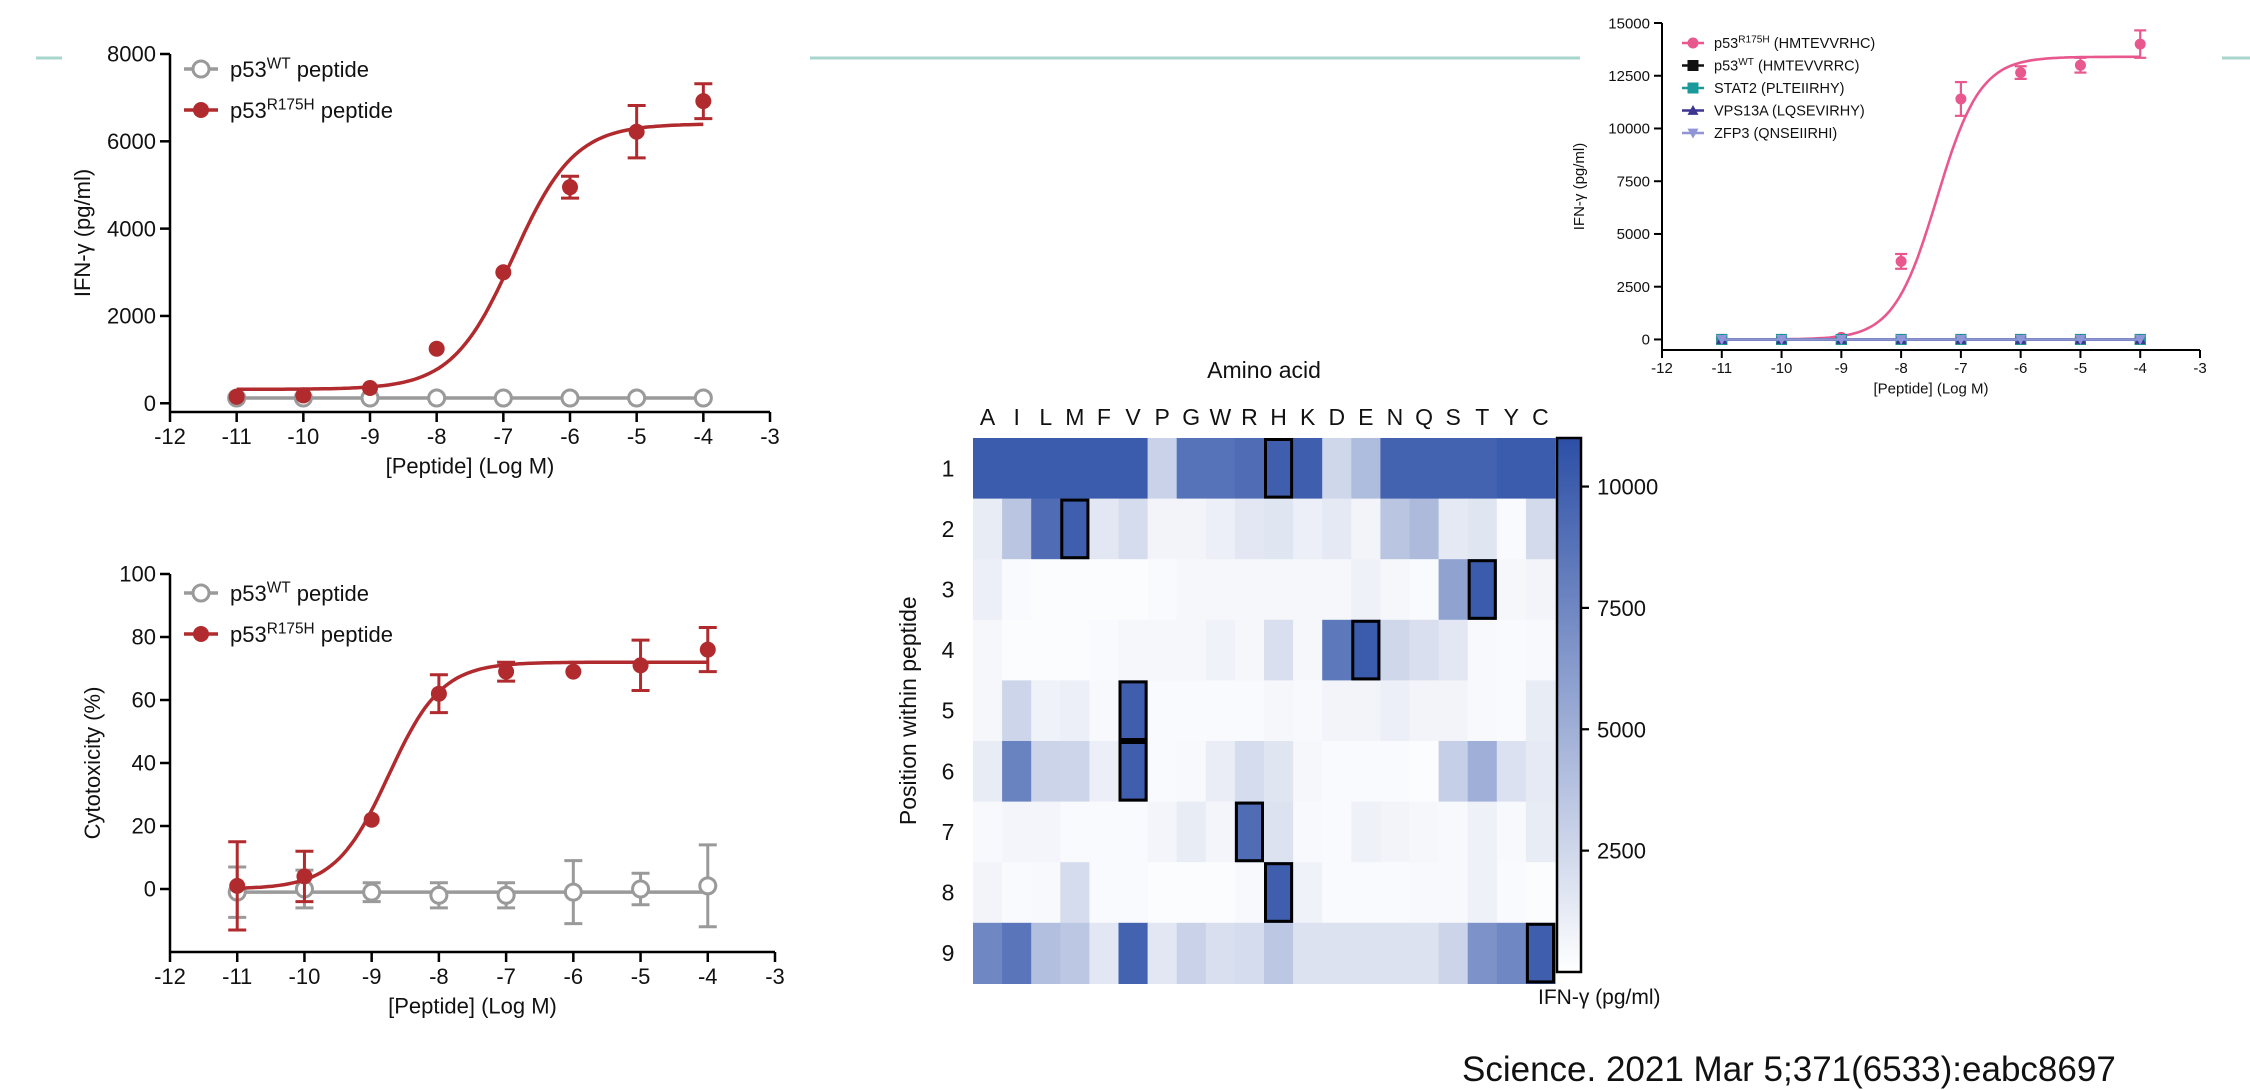  I want to click on y-tick-label: 4000, so click(131, 228).